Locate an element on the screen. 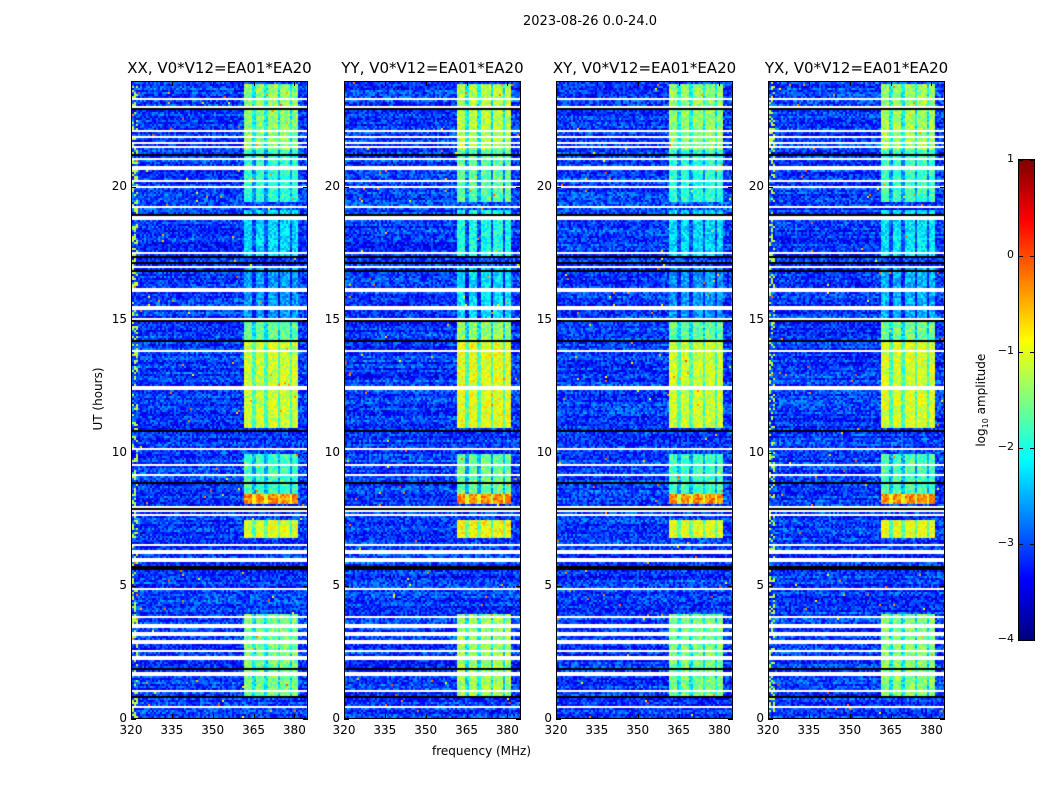 The width and height of the screenshot is (1050, 800). colorbar-tick-label: −1 is located at coordinates (1005, 350).